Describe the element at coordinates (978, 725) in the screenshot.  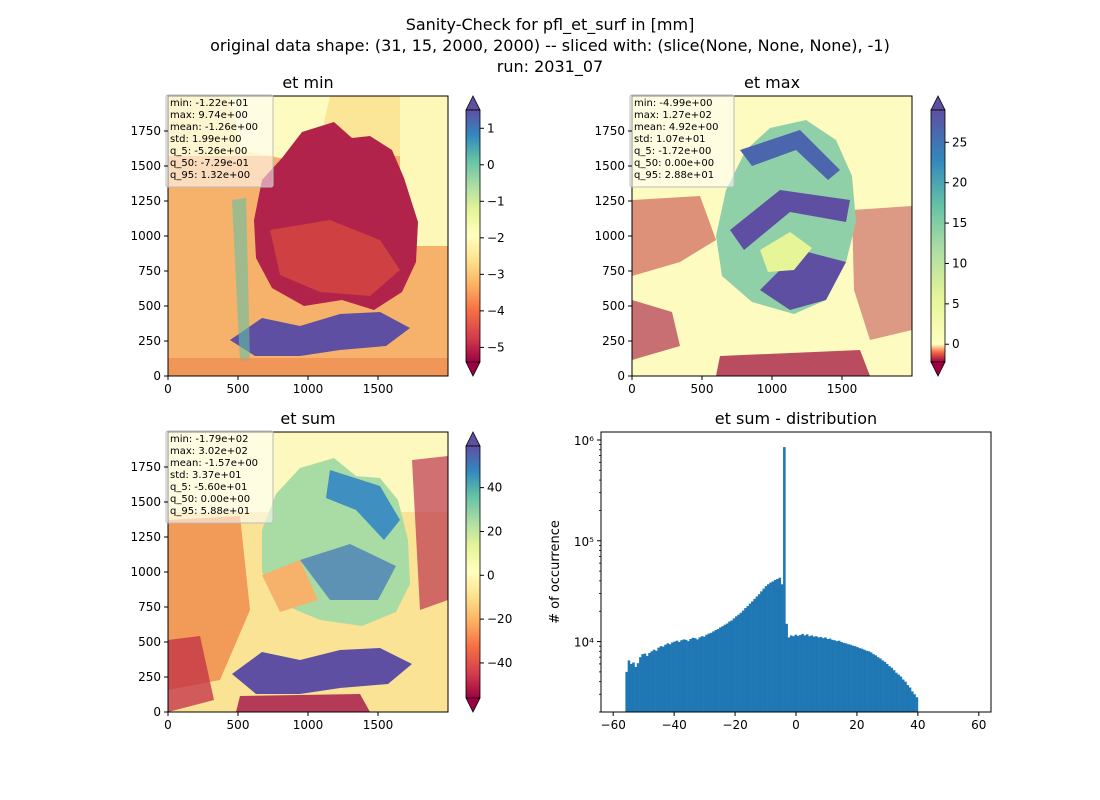
I see `x-tick-label: 60` at that location.